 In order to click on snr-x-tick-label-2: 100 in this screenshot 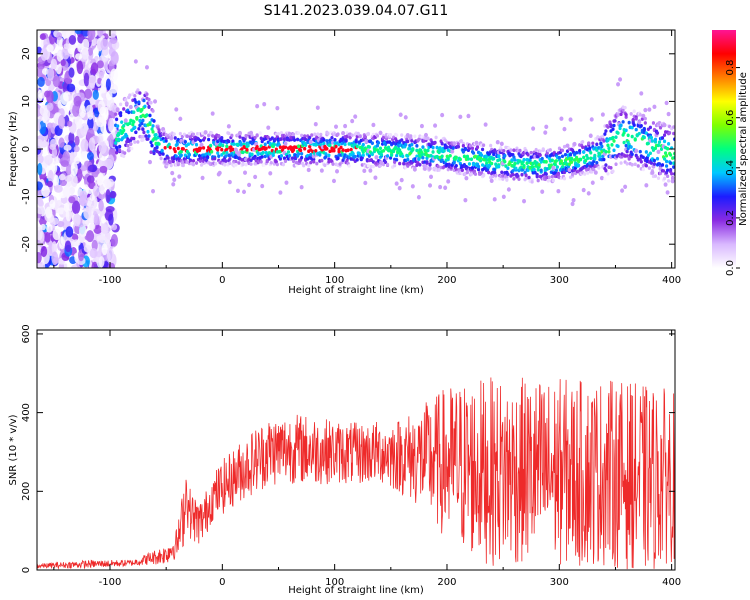, I will do `click(334, 582)`.